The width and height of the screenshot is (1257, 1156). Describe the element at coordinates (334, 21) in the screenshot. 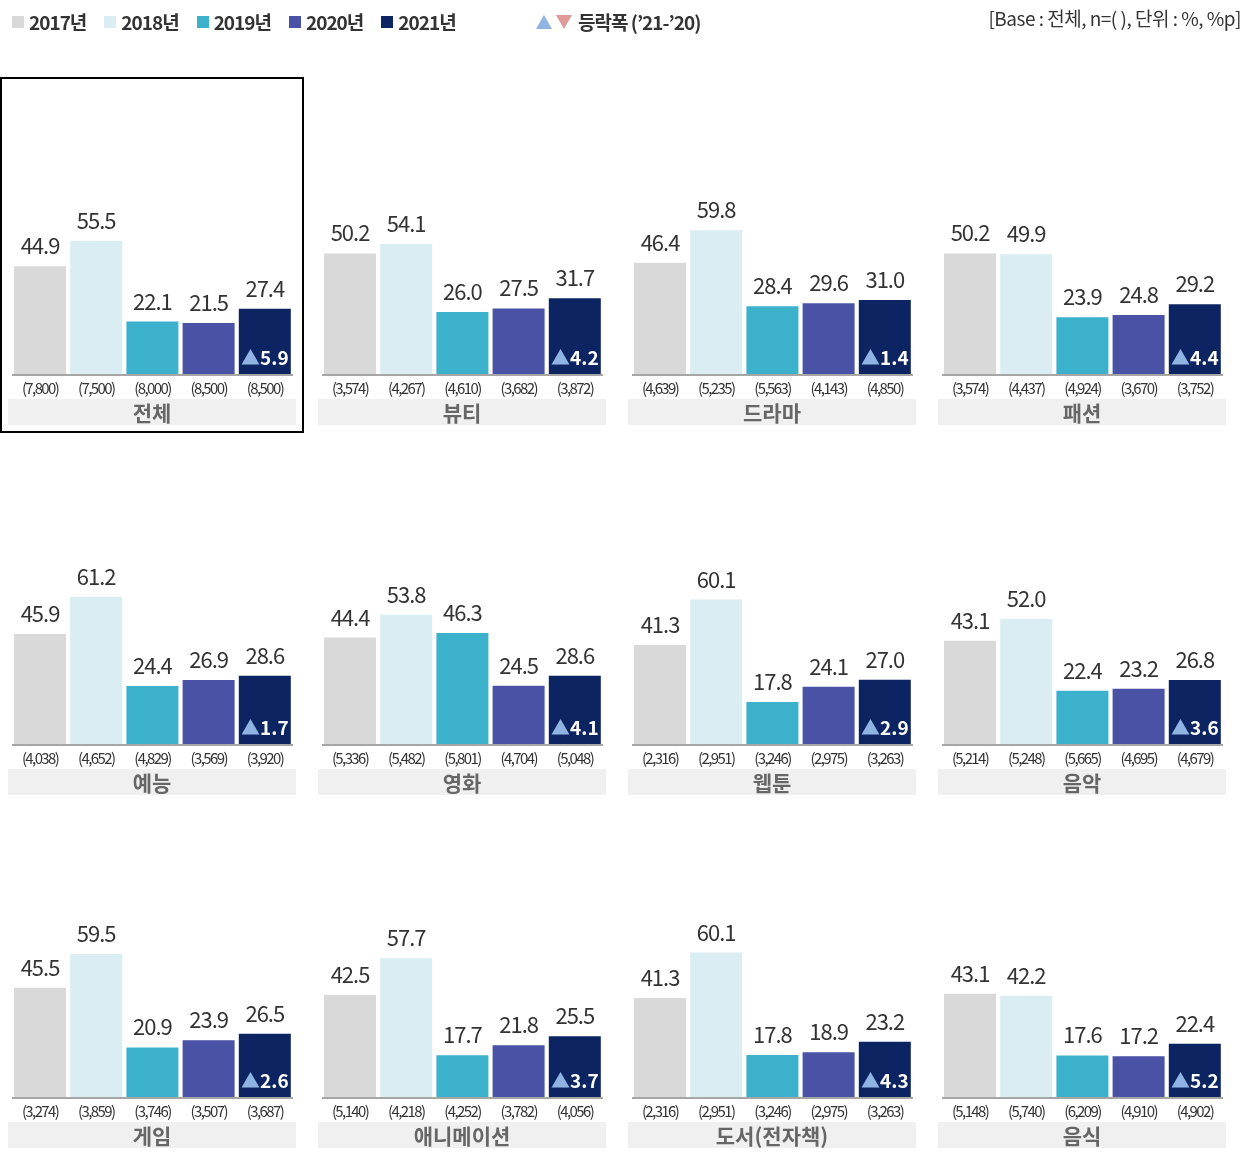

I see `legend-label: 2020년` at that location.